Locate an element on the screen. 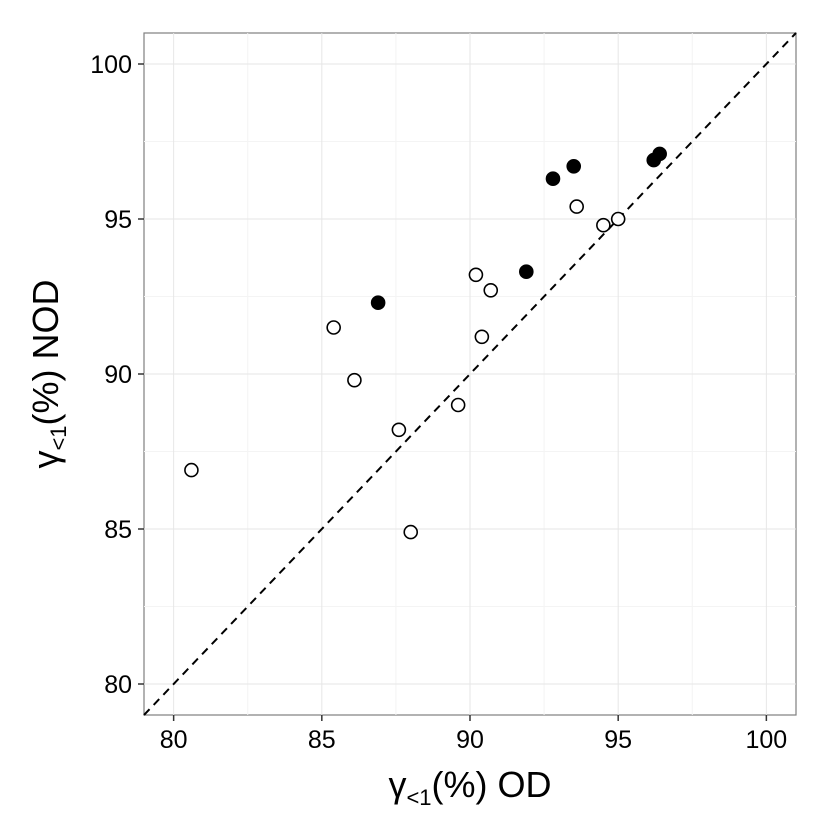  x-axis-title-suffix: (%) OD is located at coordinates (492, 784).